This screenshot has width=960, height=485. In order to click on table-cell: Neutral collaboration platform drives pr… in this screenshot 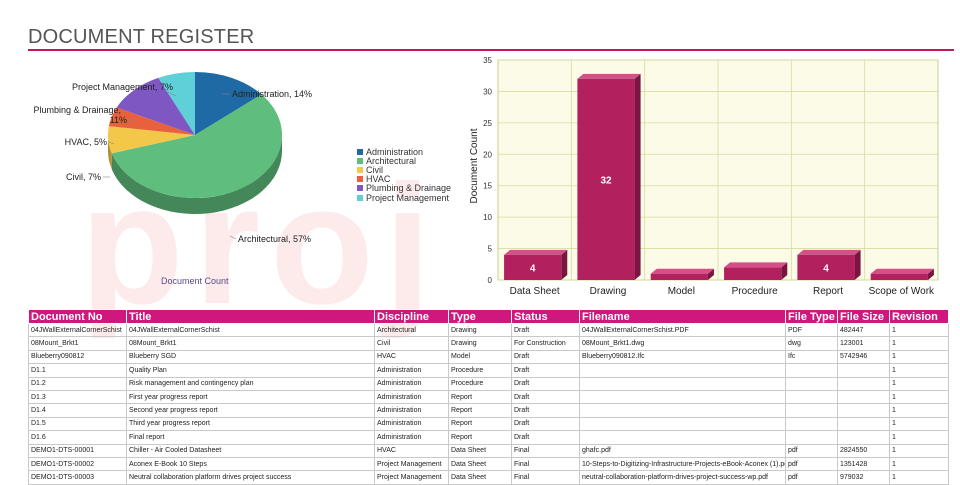, I will do `click(250, 477)`.